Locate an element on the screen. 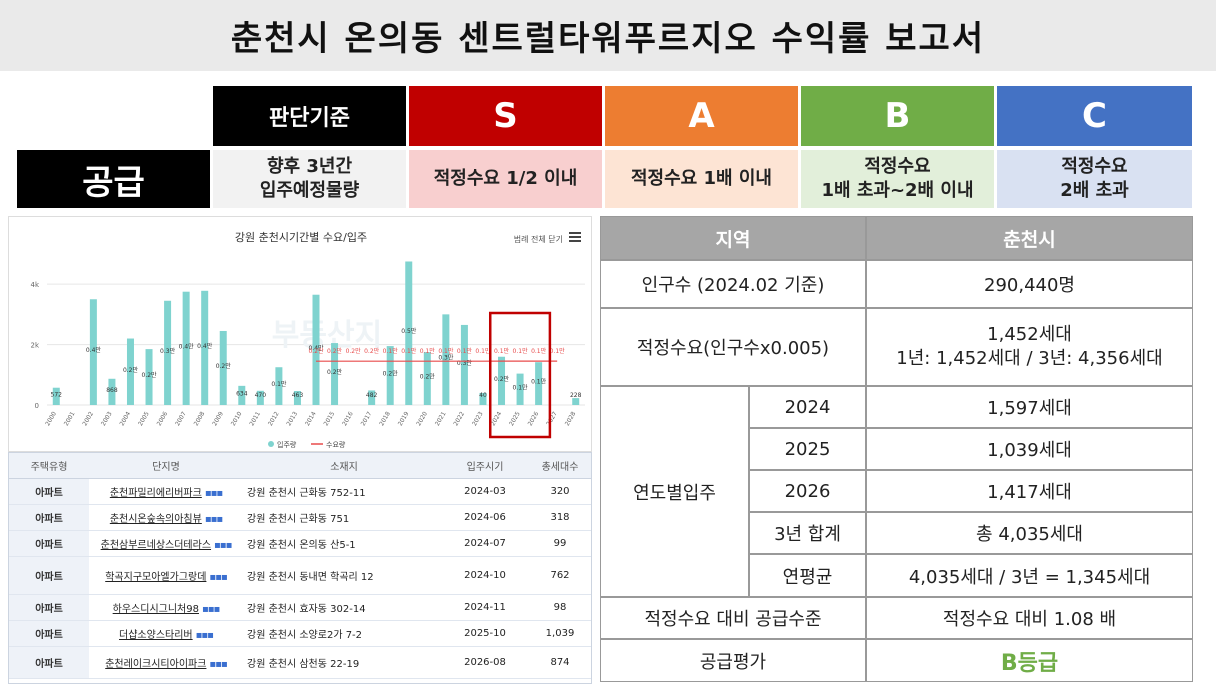  x-tick-label: 2002 is located at coordinates (88, 418).